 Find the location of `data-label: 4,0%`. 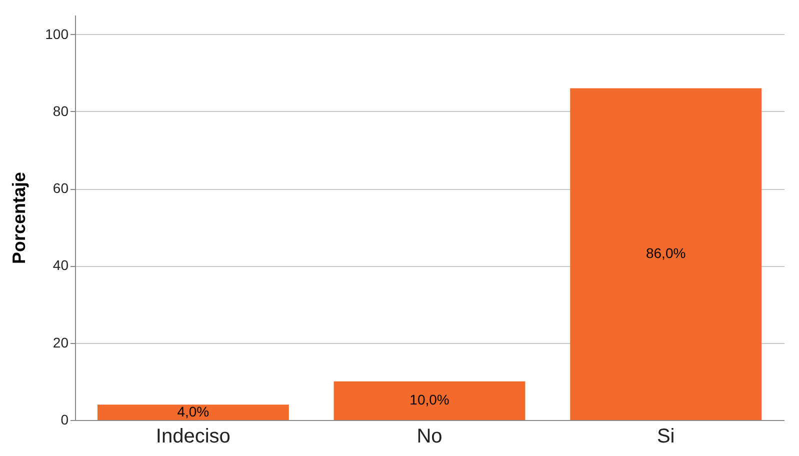

data-label: 4,0% is located at coordinates (193, 411).